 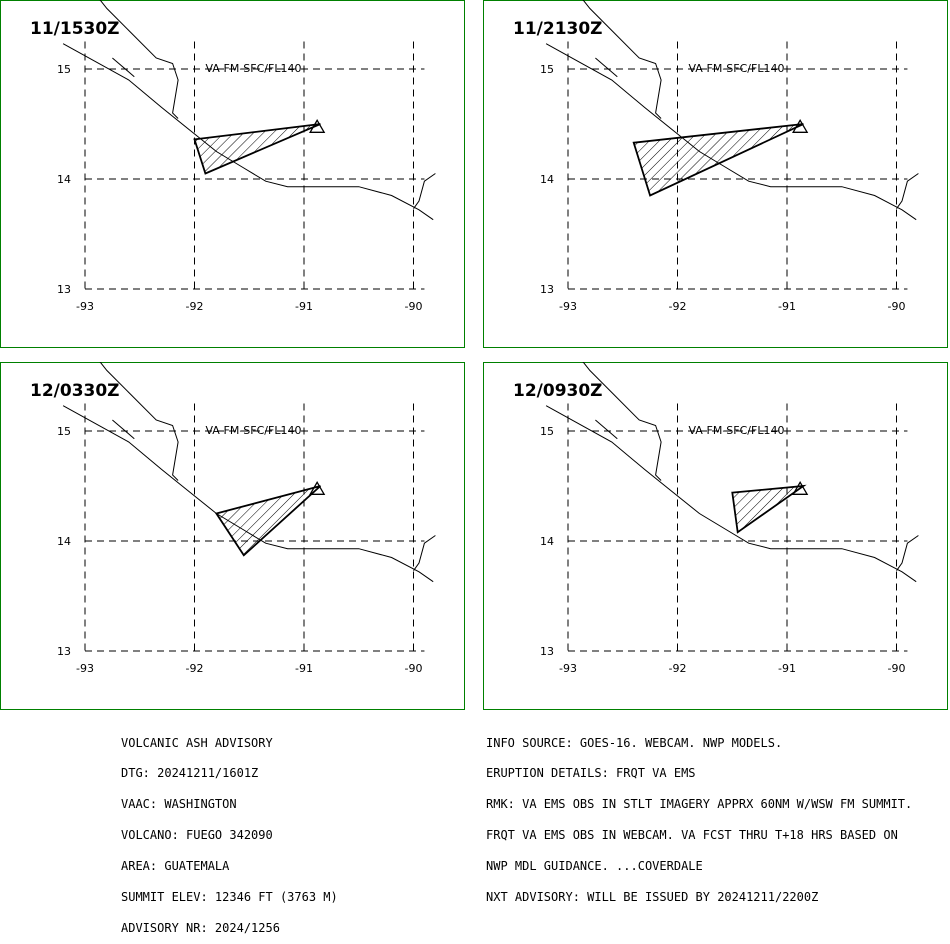 I want to click on forecast-time-label: 12/0330Z, so click(x=75, y=391).